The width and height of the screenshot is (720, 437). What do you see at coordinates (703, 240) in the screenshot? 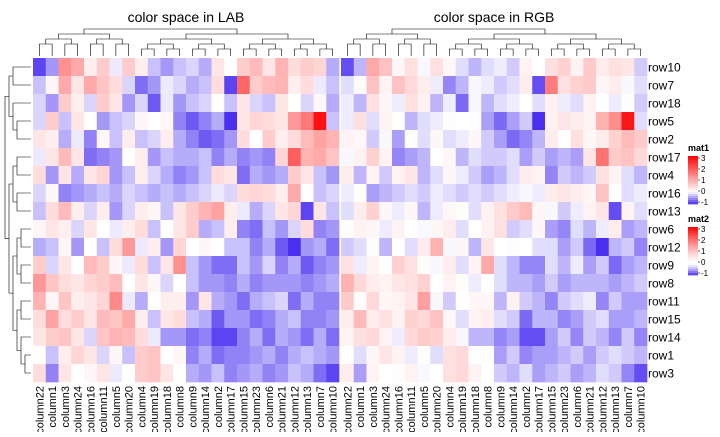
I see `legend-tick-label: 2` at bounding box center [703, 240].